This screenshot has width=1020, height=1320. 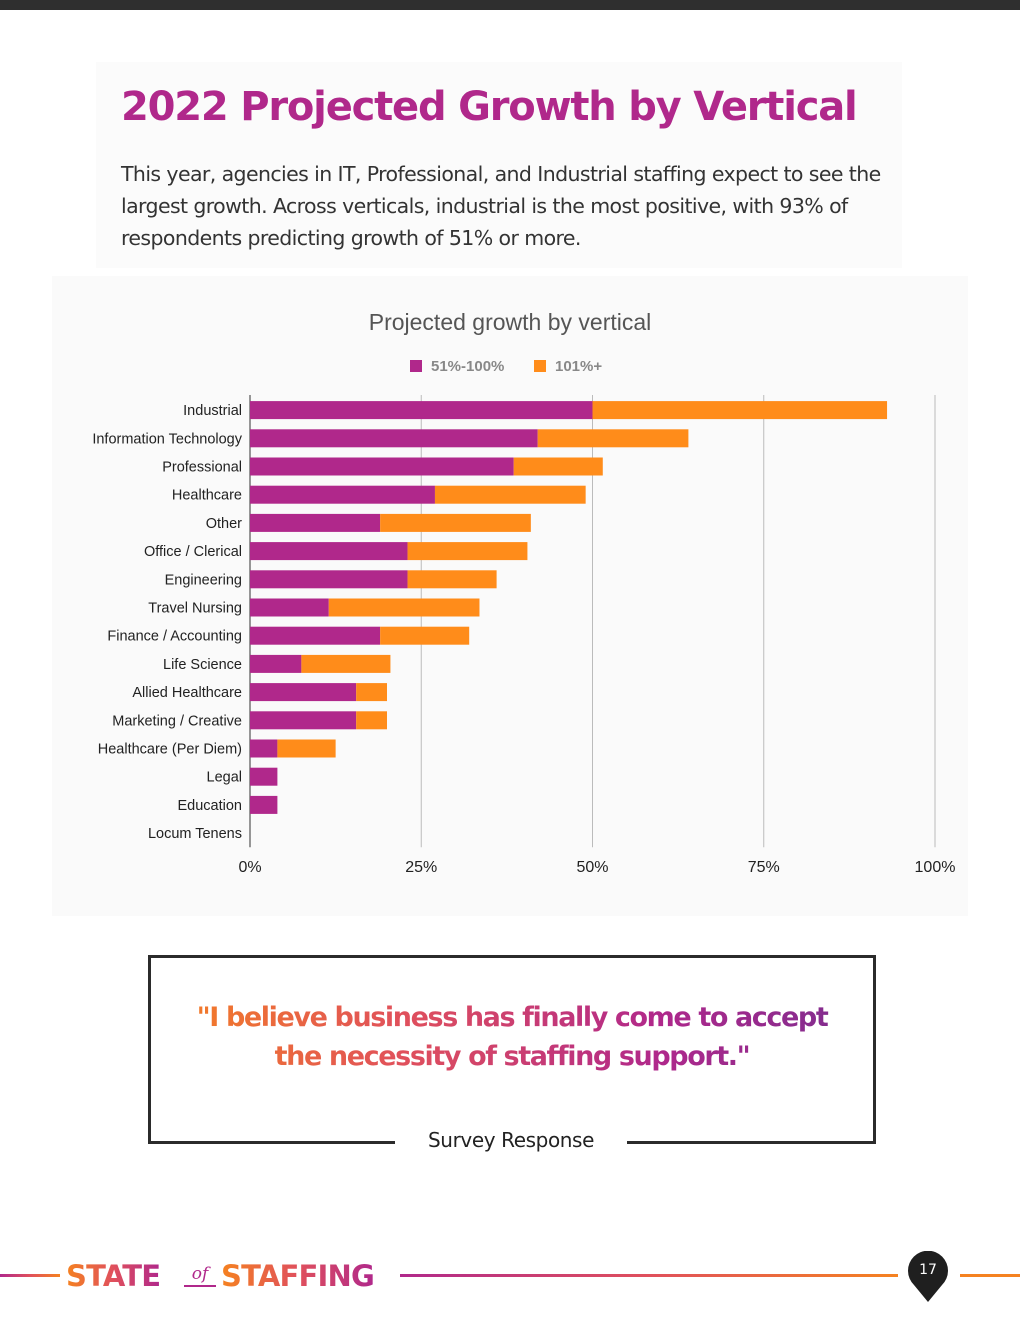 I want to click on x-tick-label: 100%, so click(x=935, y=867).